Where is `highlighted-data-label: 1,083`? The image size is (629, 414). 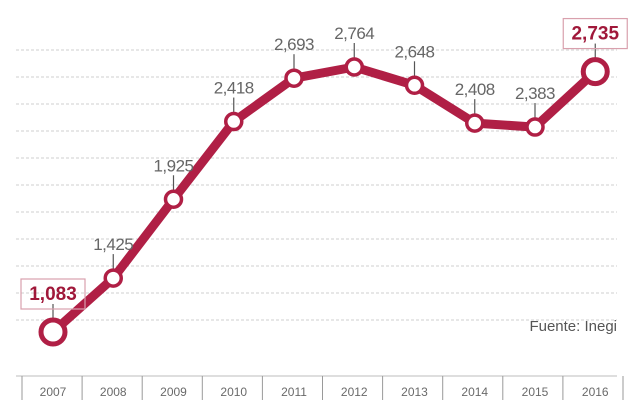
highlighted-data-label: 1,083 is located at coordinates (53, 294).